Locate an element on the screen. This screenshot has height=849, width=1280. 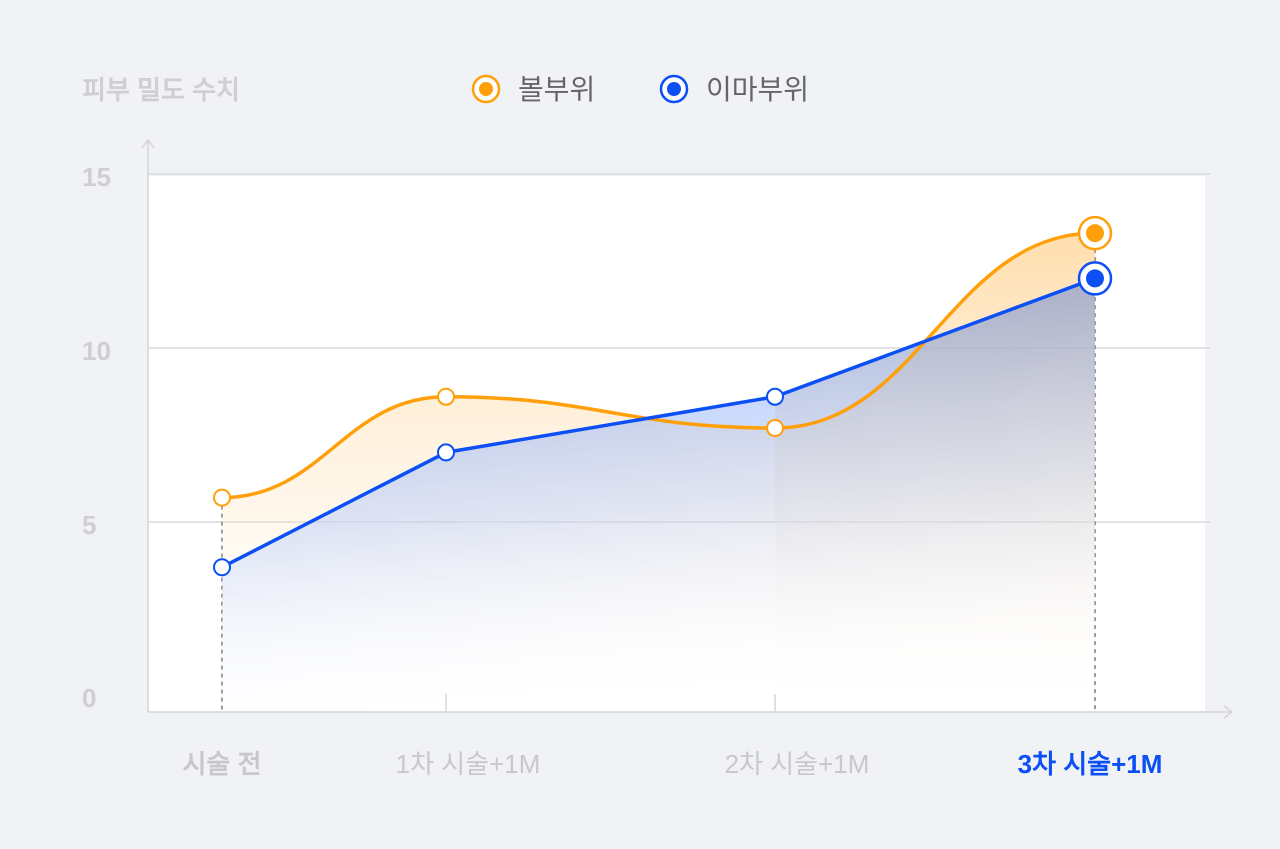
y-tick-label: 0 is located at coordinates (89, 698).